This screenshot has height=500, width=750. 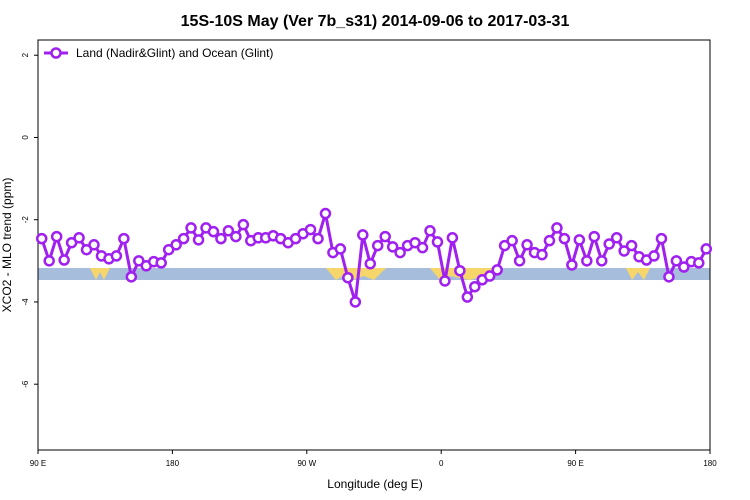 What do you see at coordinates (56, 53) in the screenshot?
I see `legend-marker` at bounding box center [56, 53].